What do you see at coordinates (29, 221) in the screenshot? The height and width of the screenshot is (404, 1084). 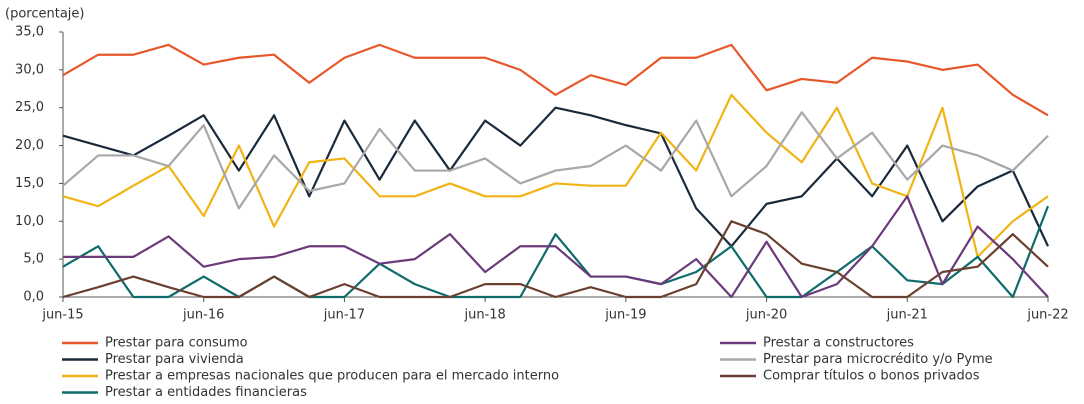 I see `y-tick-label: 10,0` at bounding box center [29, 221].